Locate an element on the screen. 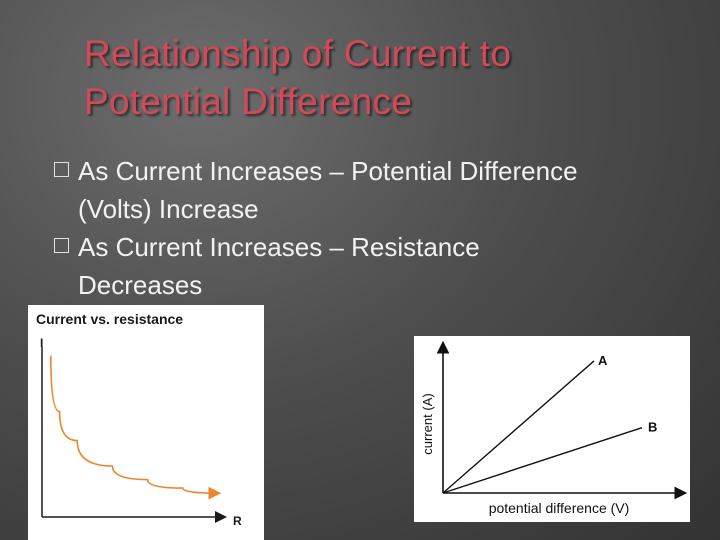 The height and width of the screenshot is (540, 720). chart-1-series-curve is located at coordinates (136, 427).